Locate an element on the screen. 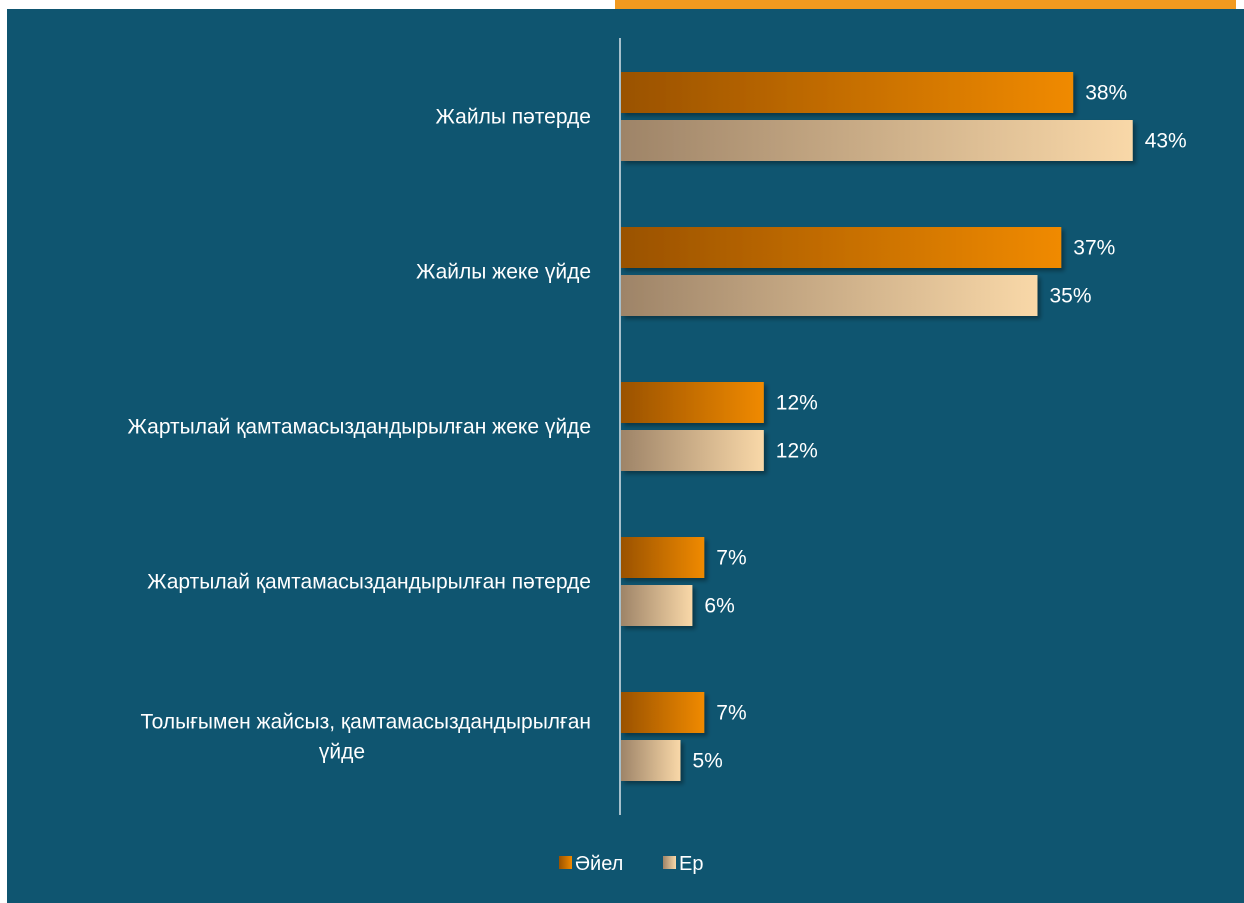 This screenshot has height=903, width=1244. value-label: 37% is located at coordinates (1094, 248).